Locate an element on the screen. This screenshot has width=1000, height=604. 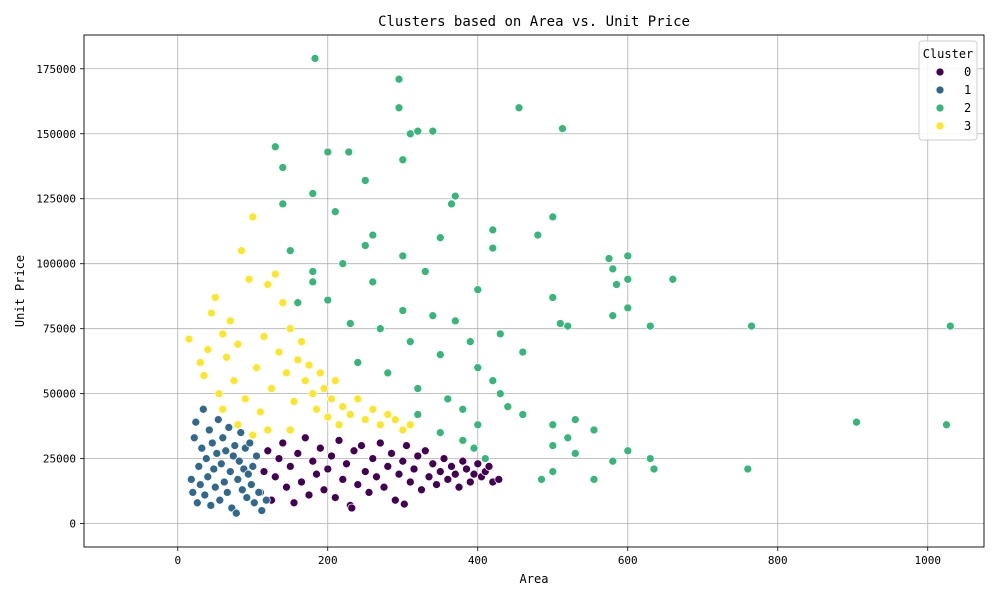
y-tick-label: 75000 is located at coordinates (59, 329).